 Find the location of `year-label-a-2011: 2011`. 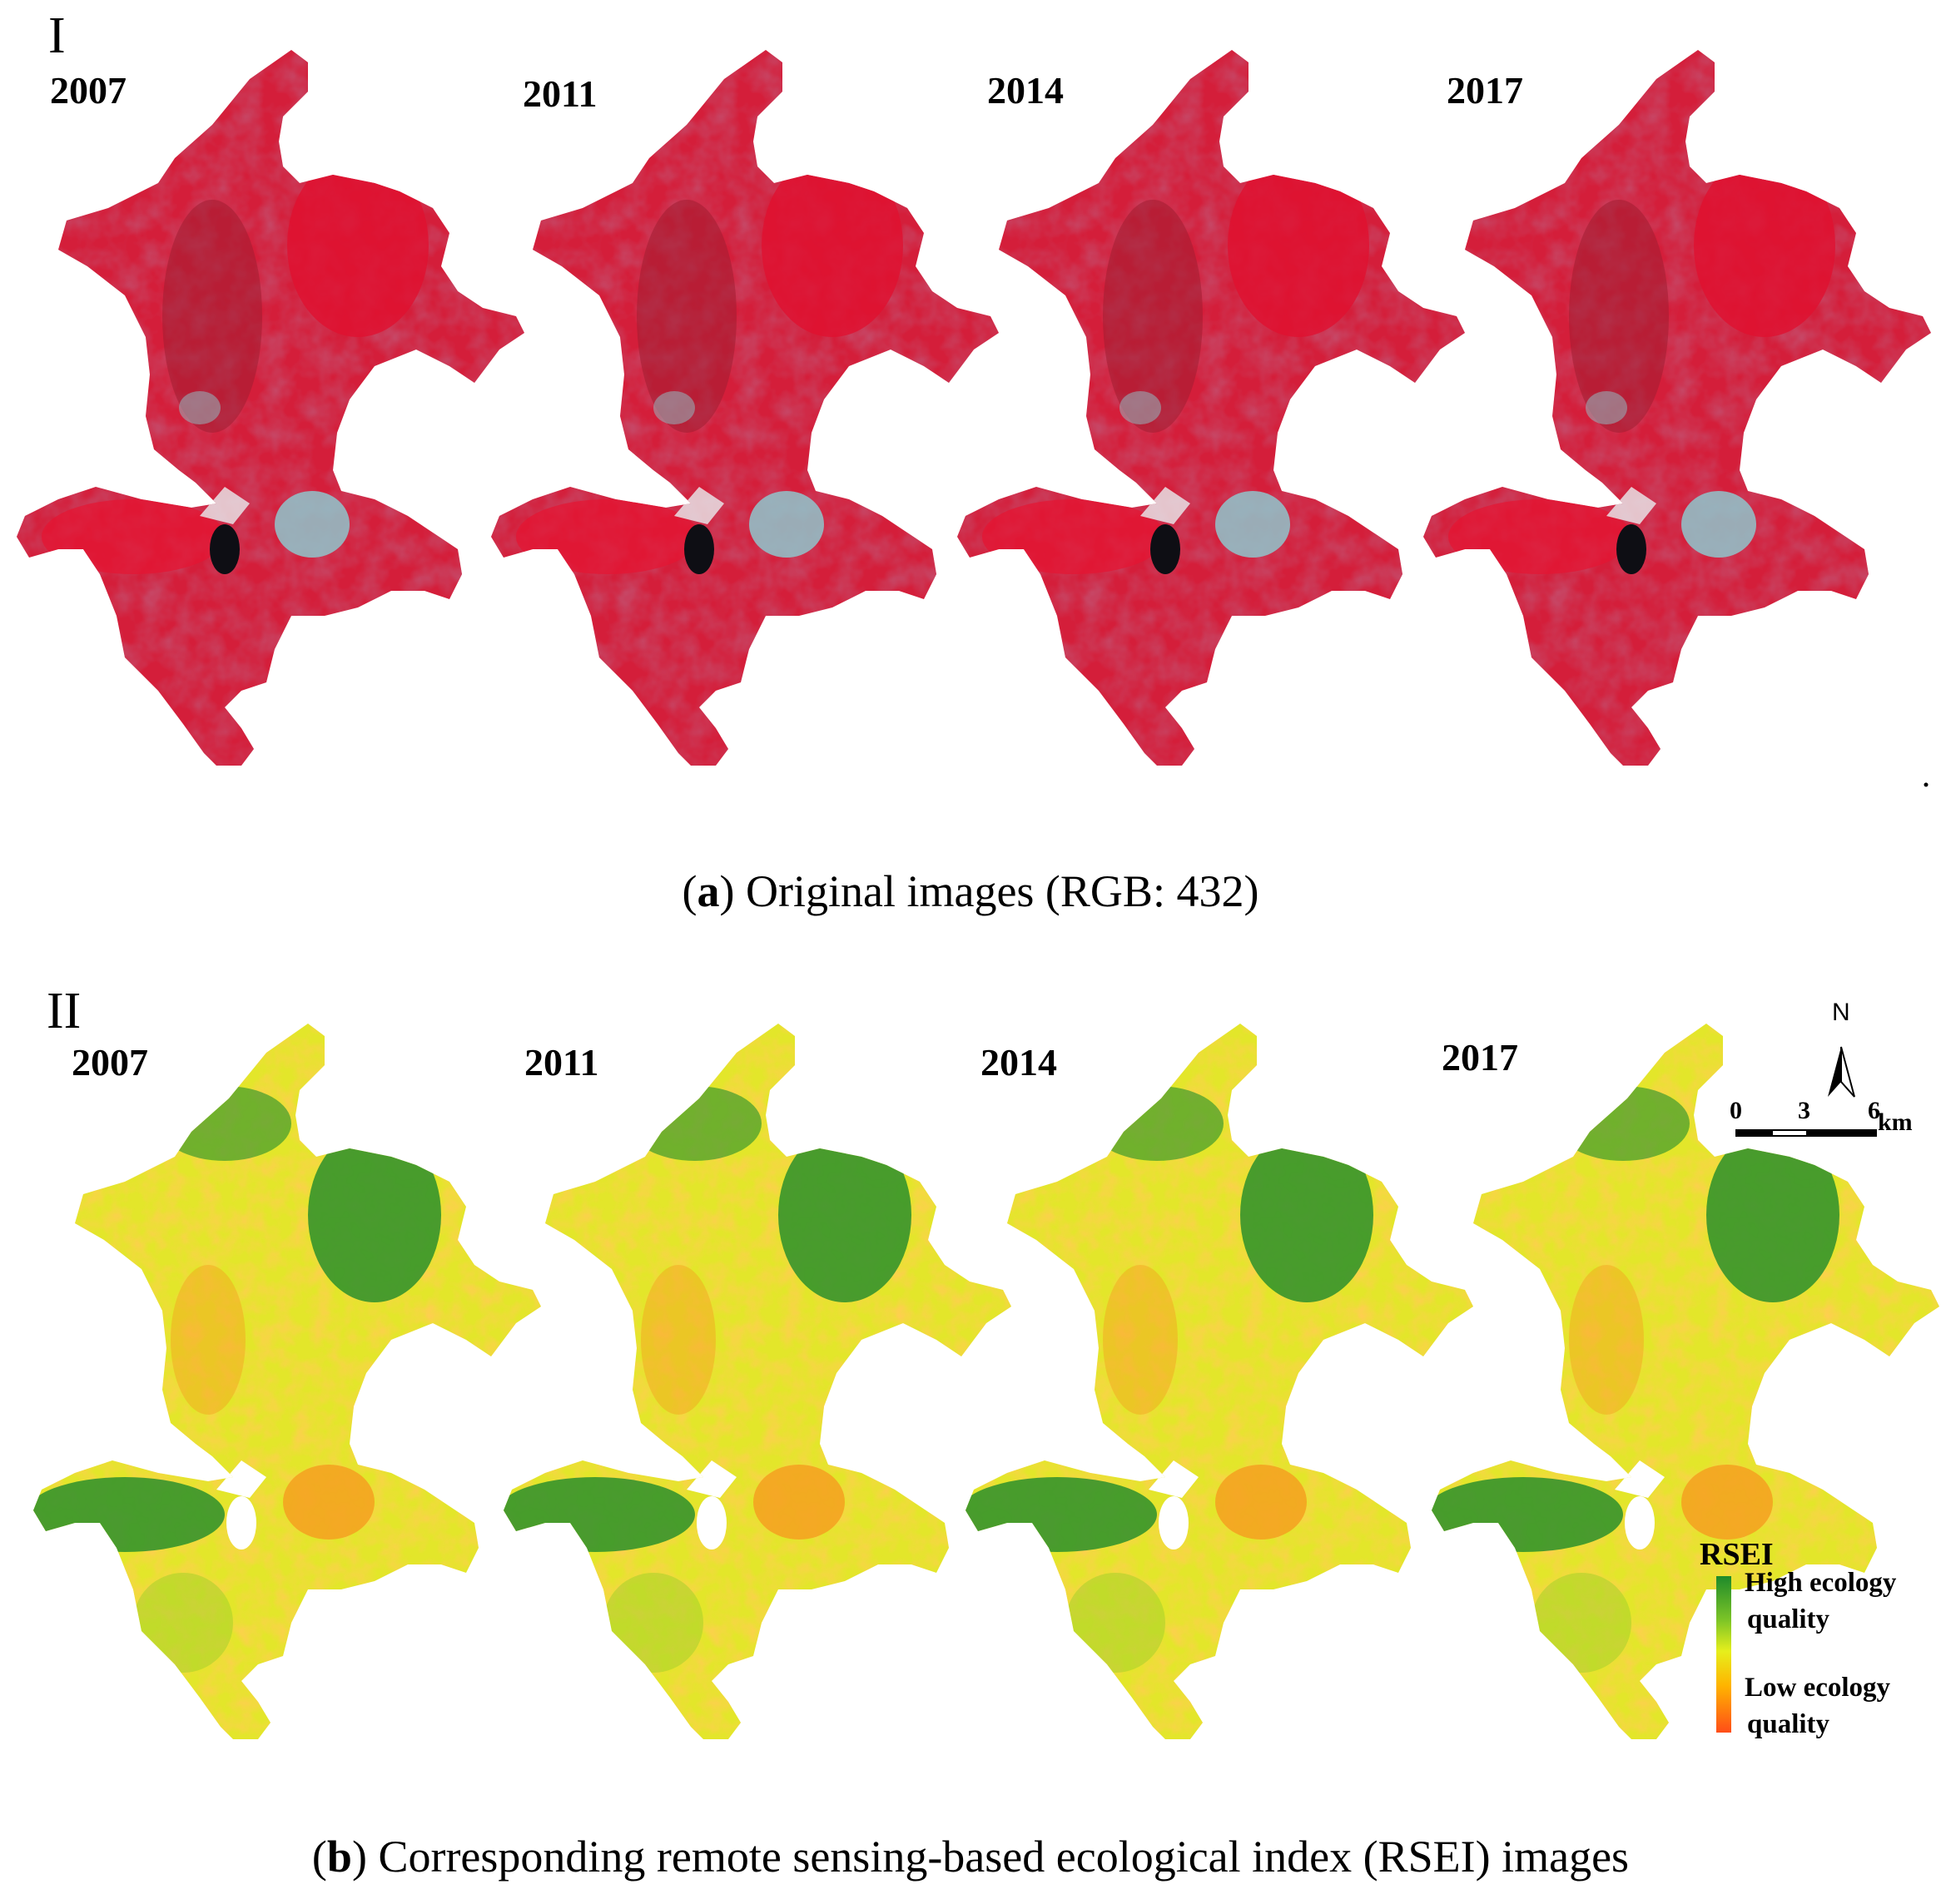

year-label-a-2011: 2011 is located at coordinates (561, 93).